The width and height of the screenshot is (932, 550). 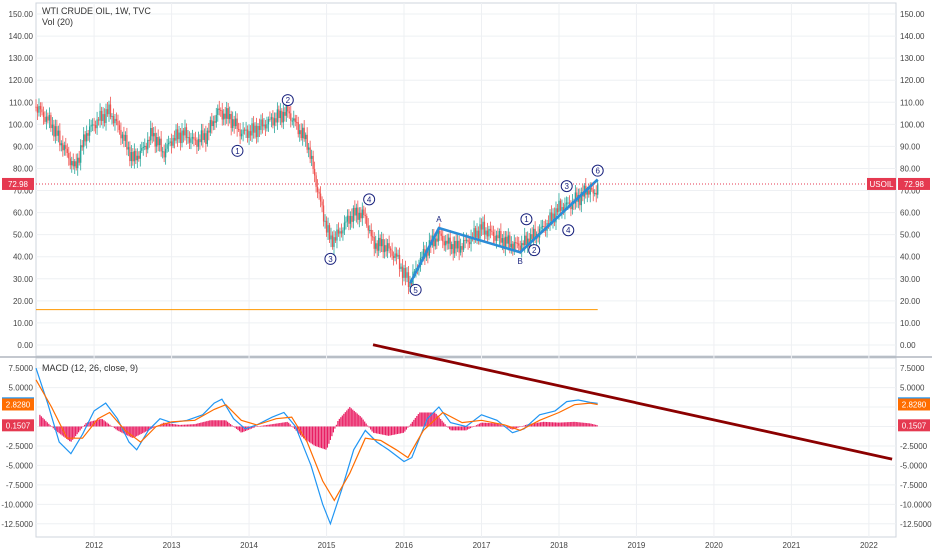 What do you see at coordinates (327, 545) in the screenshot?
I see `time-tick-label: 2015` at bounding box center [327, 545].